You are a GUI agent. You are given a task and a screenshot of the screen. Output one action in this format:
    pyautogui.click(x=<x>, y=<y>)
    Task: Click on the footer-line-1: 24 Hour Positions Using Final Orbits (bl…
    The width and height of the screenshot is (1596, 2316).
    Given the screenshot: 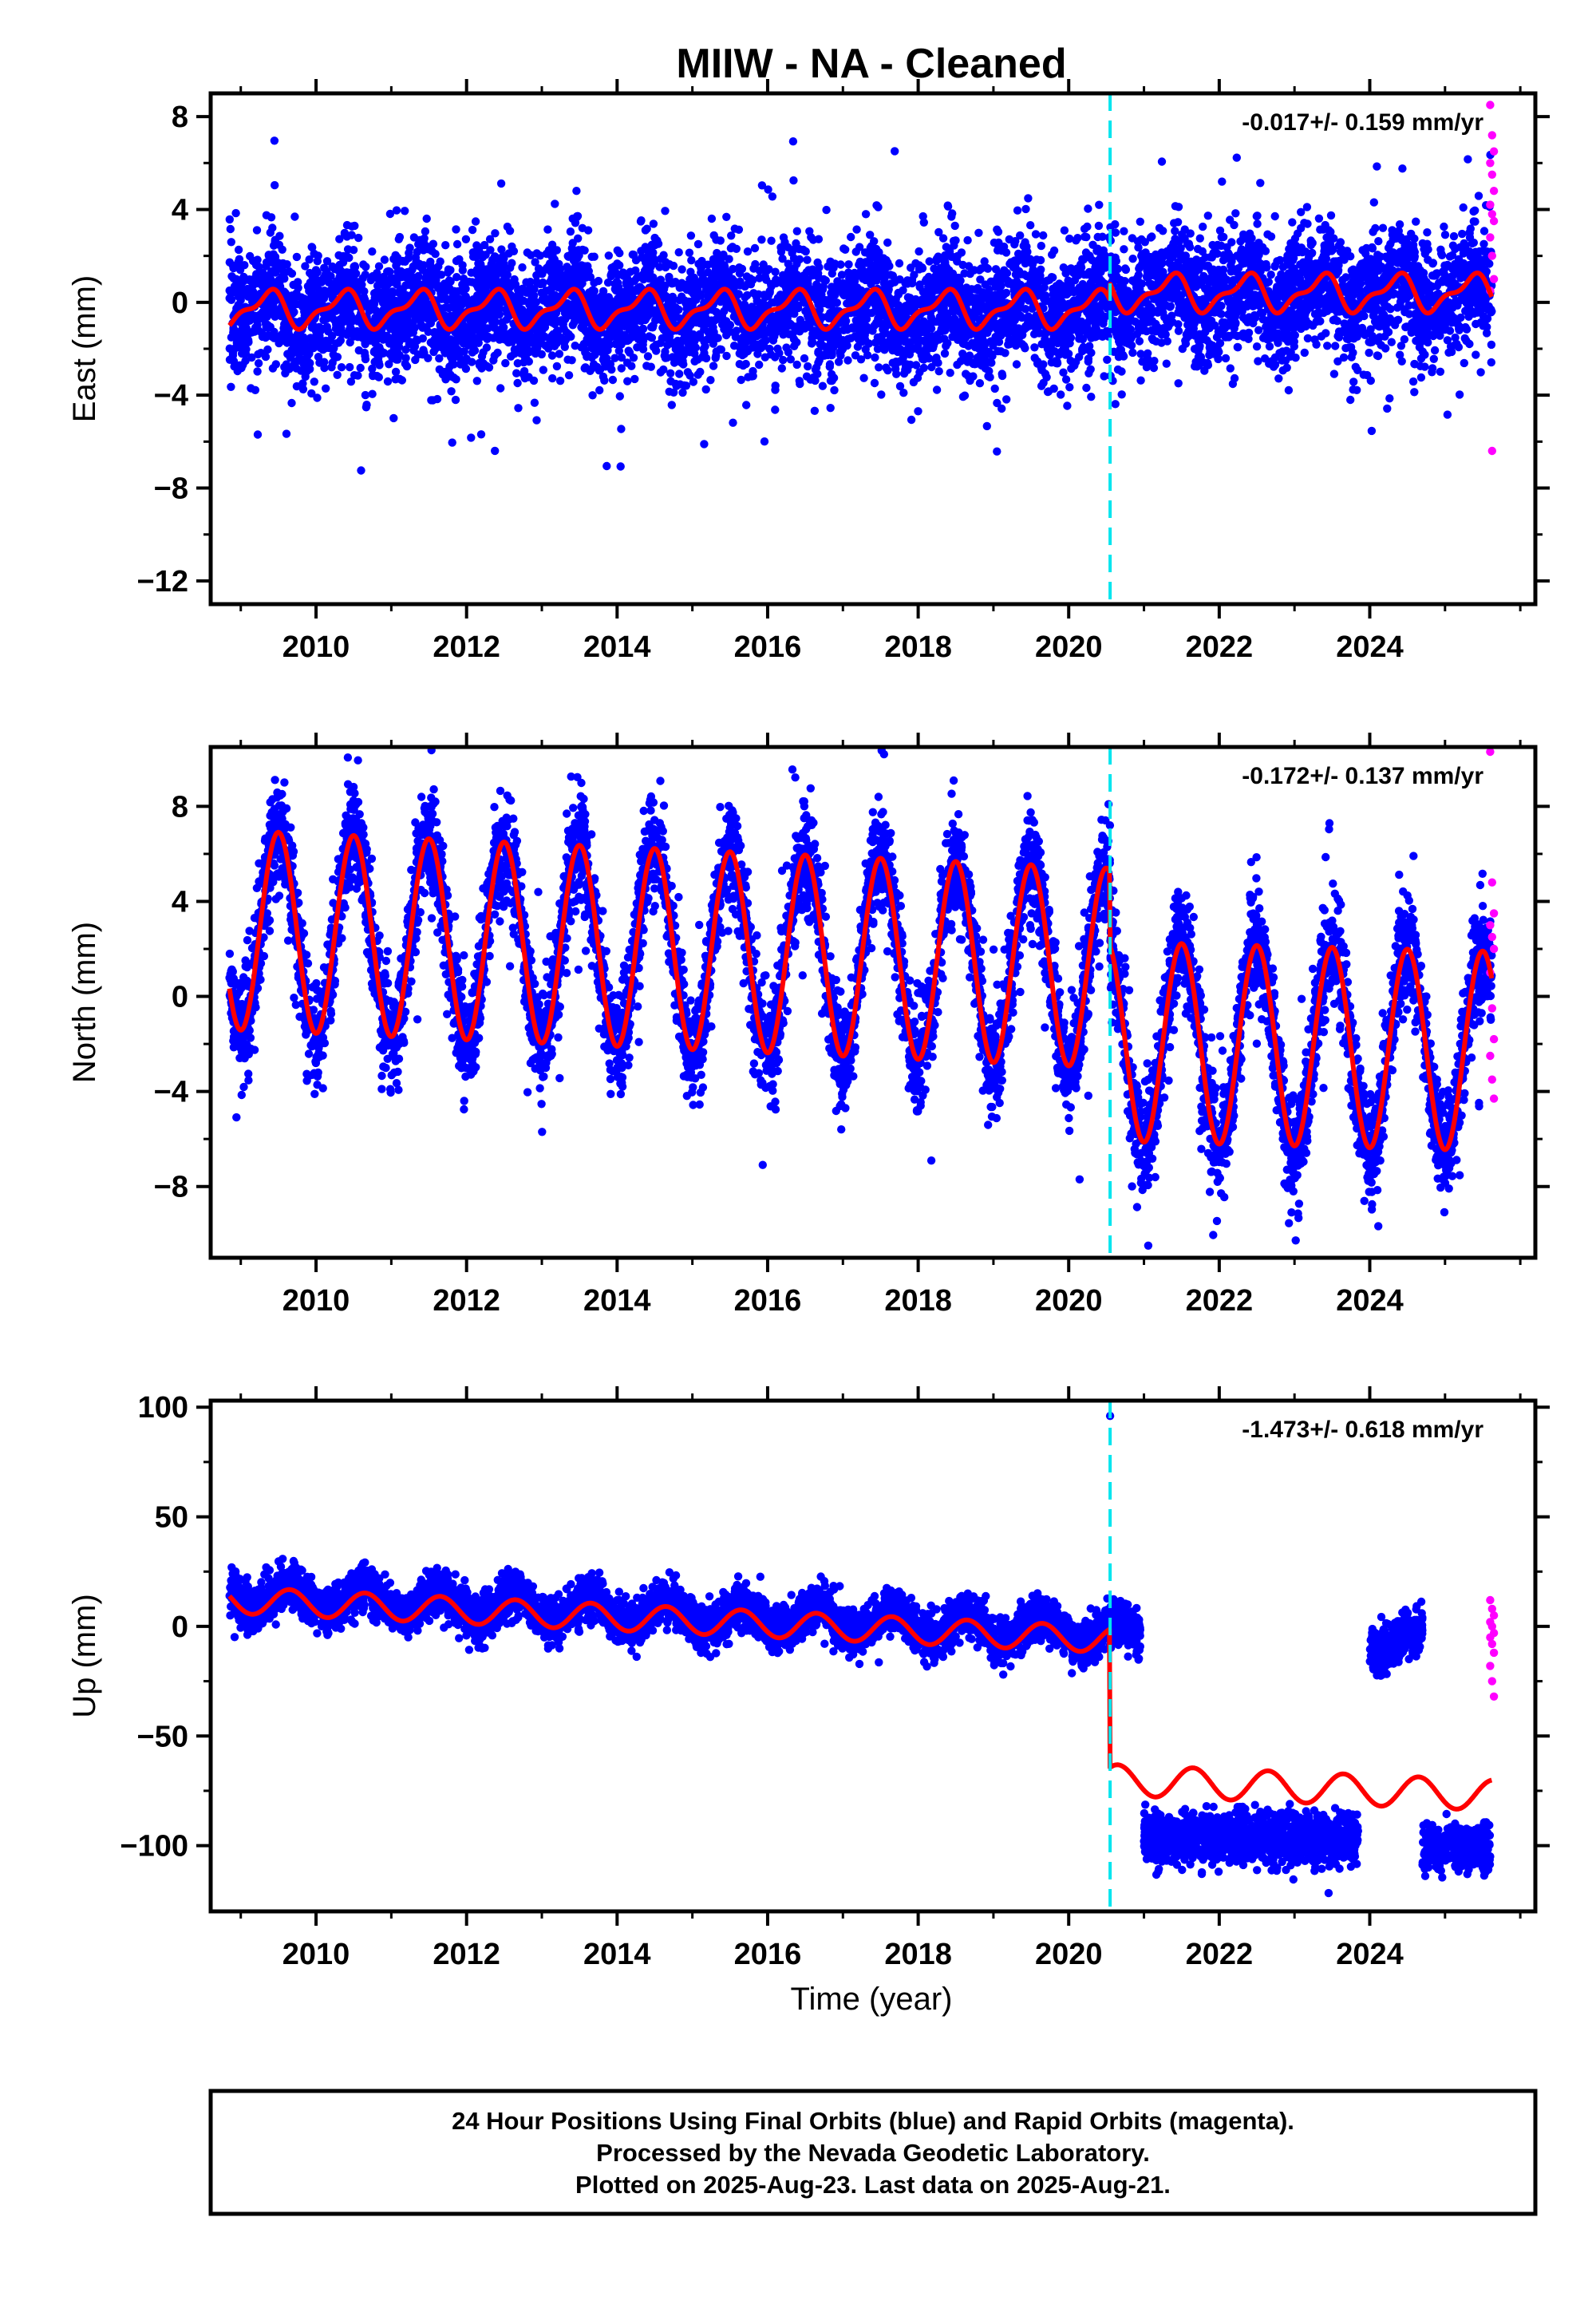 What is the action you would take?
    pyautogui.click(x=873, y=2121)
    